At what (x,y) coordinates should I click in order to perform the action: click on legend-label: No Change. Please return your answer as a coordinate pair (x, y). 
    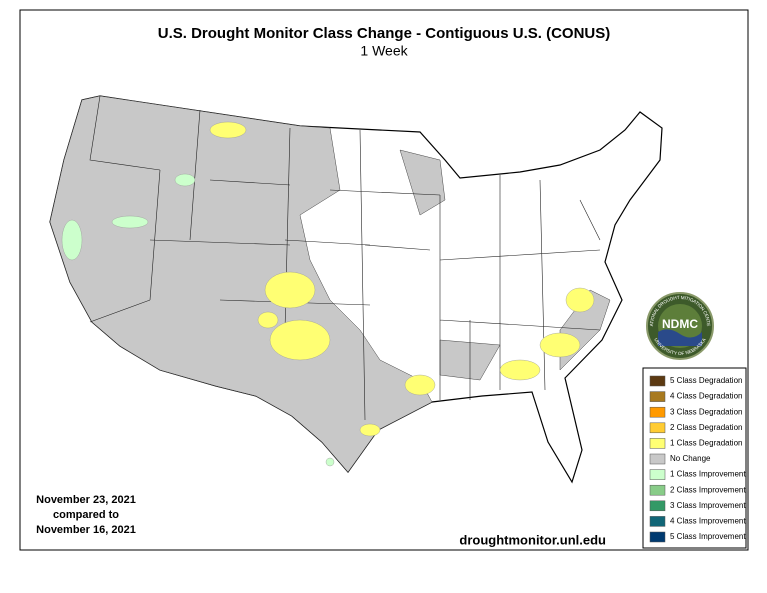
    Looking at the image, I should click on (690, 458).